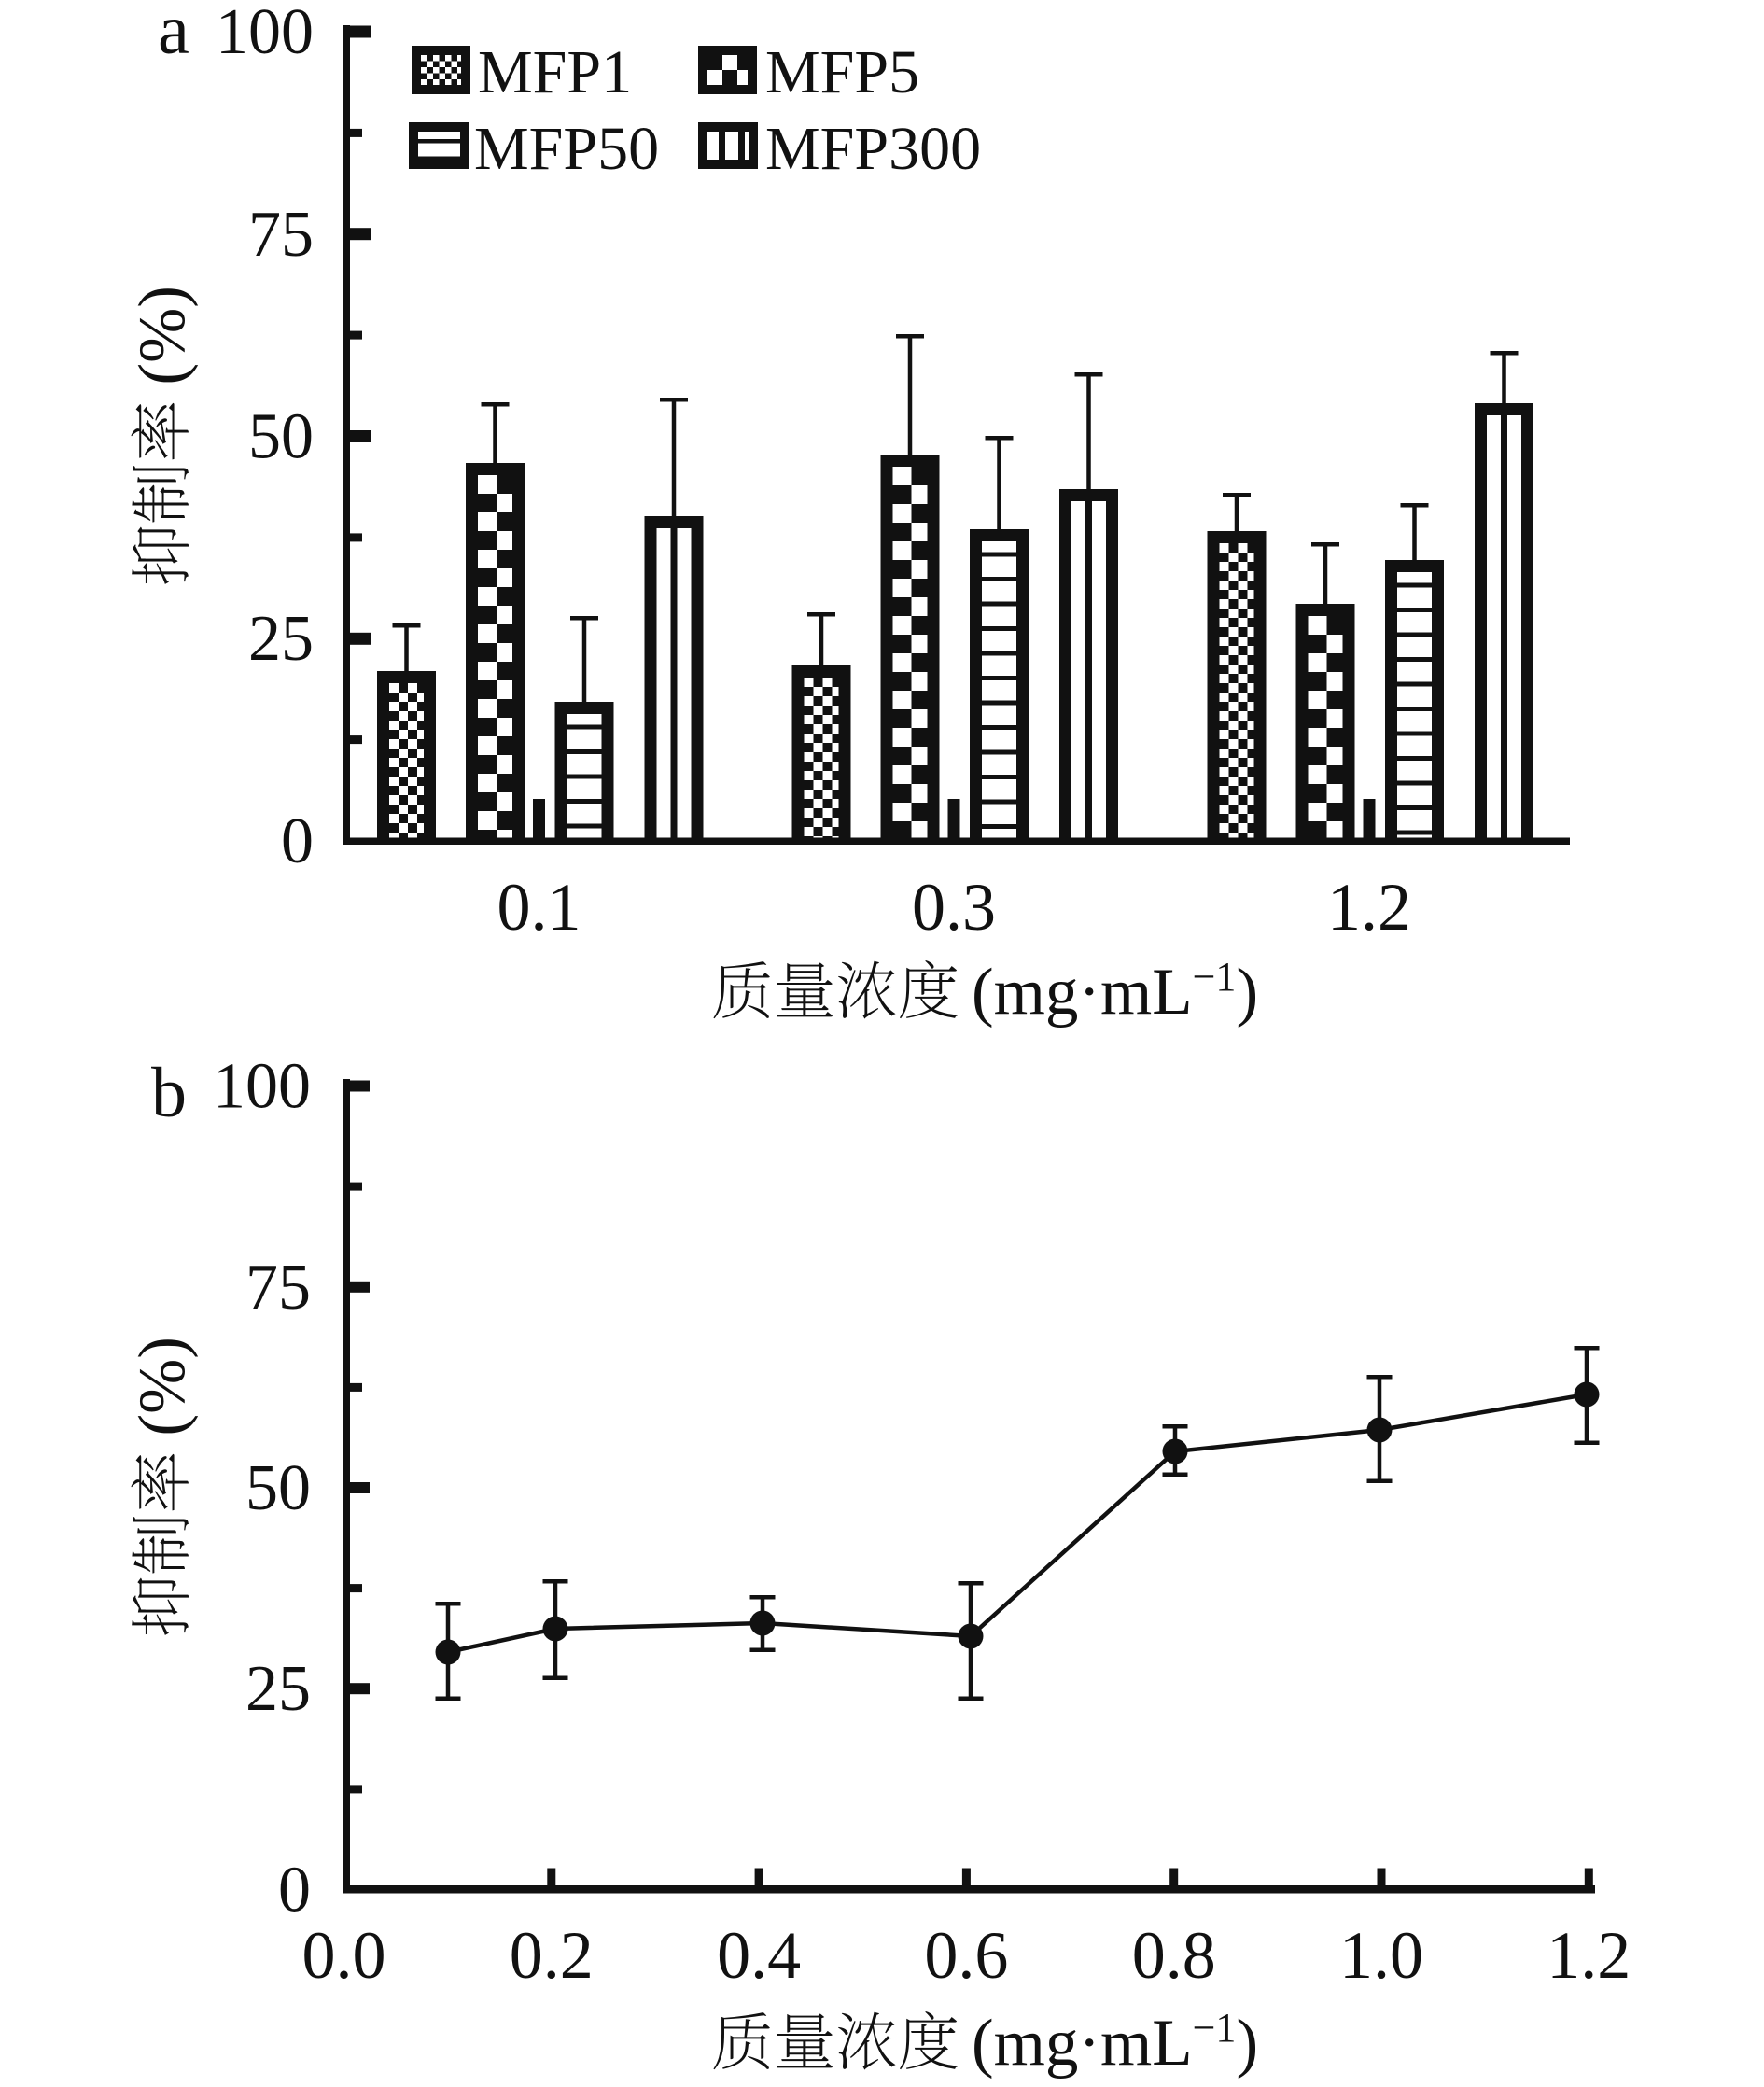 Image resolution: width=1764 pixels, height=2087 pixels. What do you see at coordinates (552, 1955) in the screenshot?
I see `svg-text: 0.2` at bounding box center [552, 1955].